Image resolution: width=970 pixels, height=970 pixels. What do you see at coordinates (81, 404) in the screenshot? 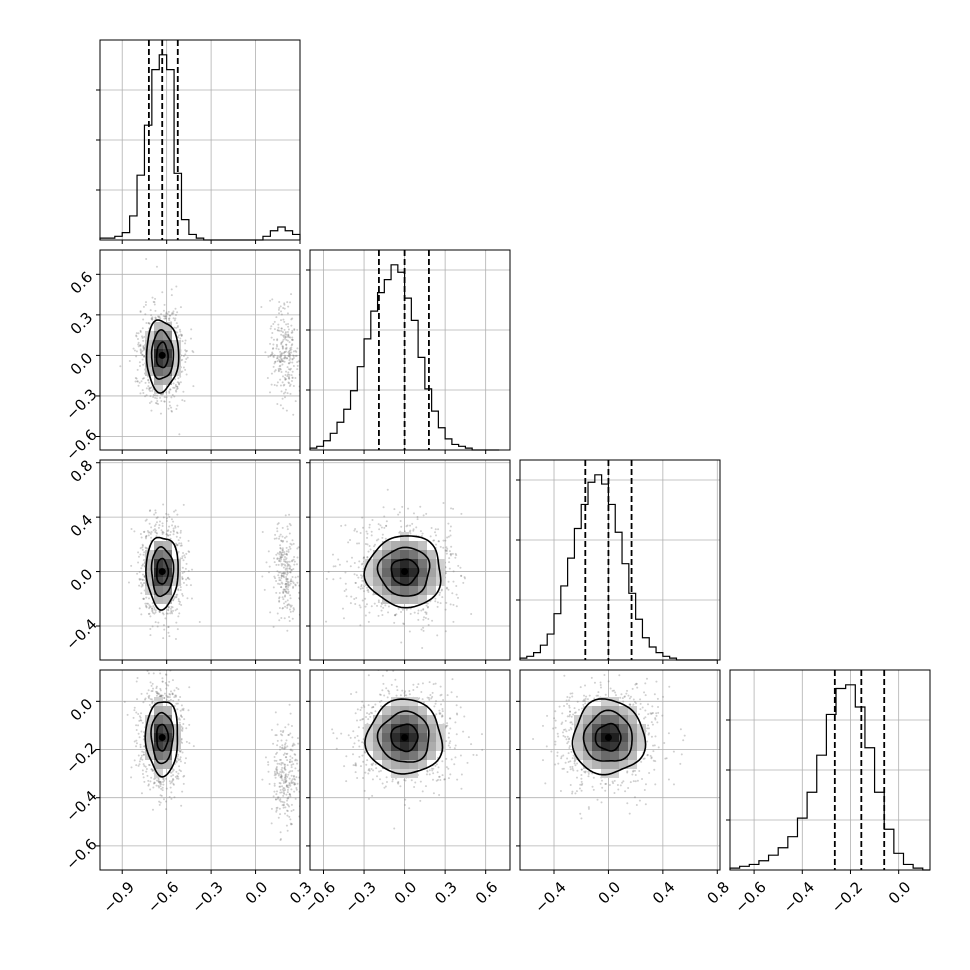
I see `y-tick-label-1-1: −0.3` at bounding box center [81, 404].